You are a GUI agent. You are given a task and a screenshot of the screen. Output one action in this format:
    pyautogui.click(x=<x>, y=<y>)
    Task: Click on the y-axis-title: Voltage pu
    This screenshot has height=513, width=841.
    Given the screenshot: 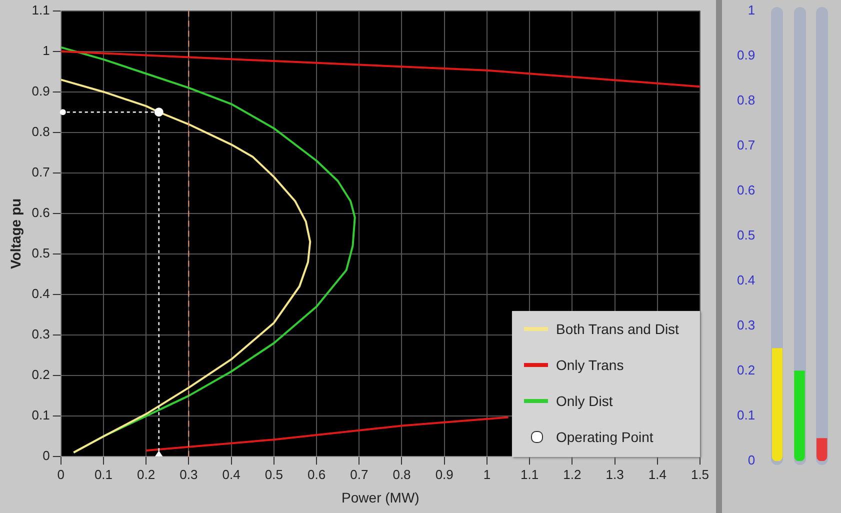 What is the action you would take?
    pyautogui.click(x=15, y=233)
    